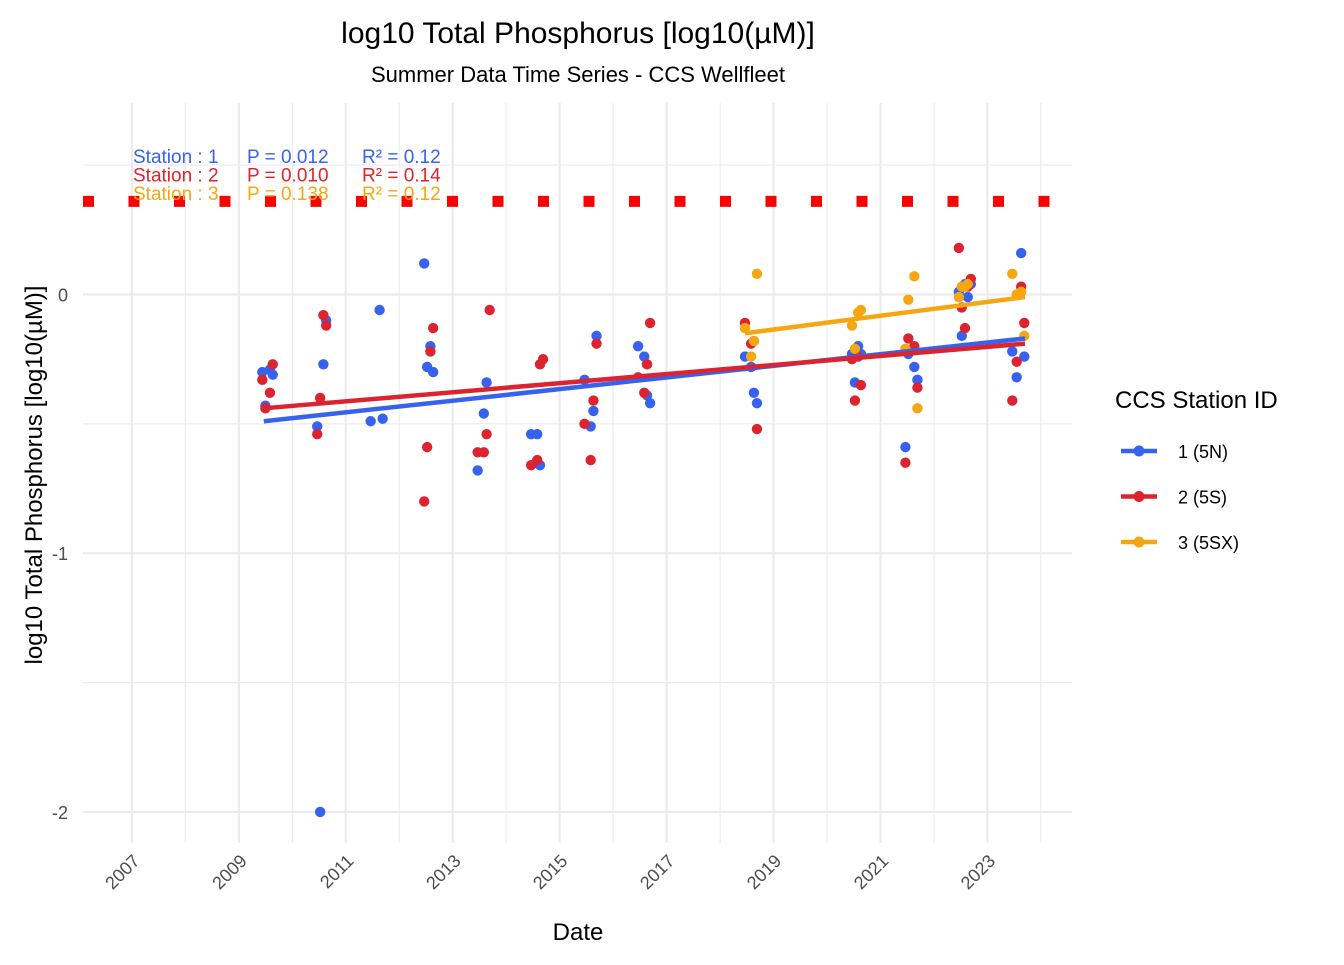  Describe the element at coordinates (764, 872) in the screenshot. I see `x-tick-label: 2019` at that location.